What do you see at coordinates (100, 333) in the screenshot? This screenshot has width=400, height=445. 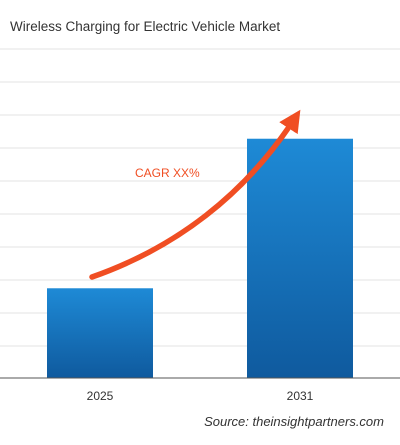 I see `bar-2025` at bounding box center [100, 333].